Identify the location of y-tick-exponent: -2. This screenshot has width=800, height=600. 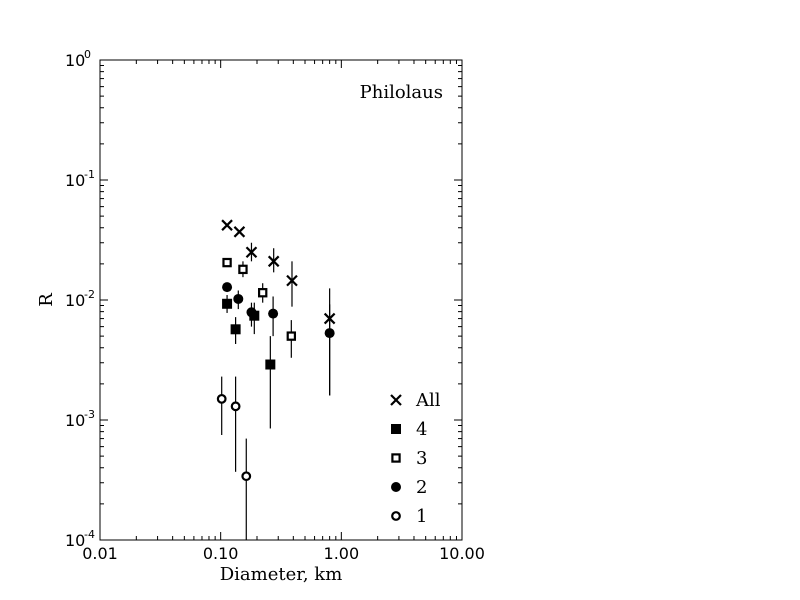
(89, 294).